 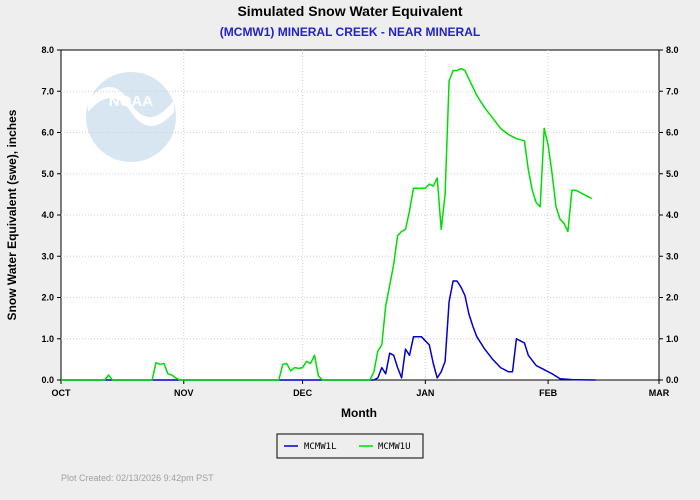 What do you see at coordinates (425, 393) in the screenshot?
I see `x-tick-label: JAN` at bounding box center [425, 393].